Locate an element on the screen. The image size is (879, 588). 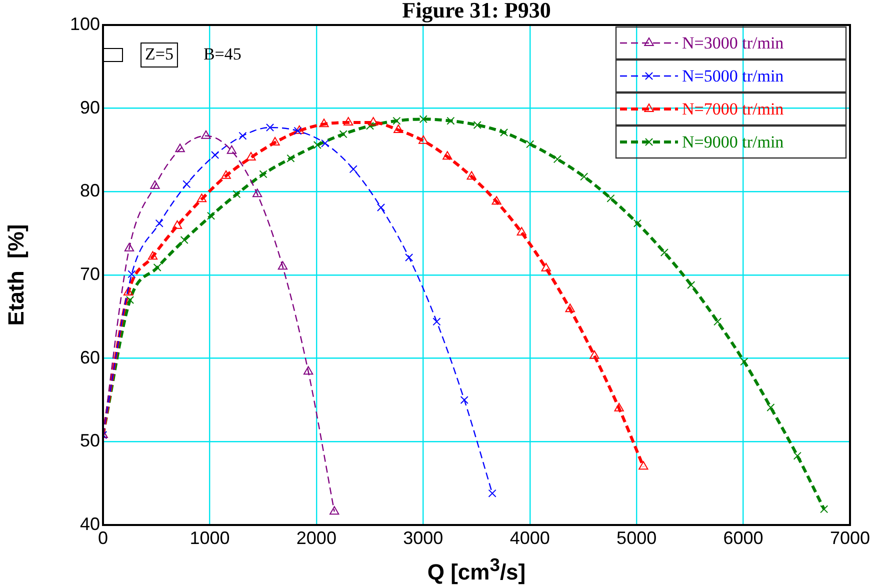
y-tick-label: 100 is located at coordinates (85, 24).